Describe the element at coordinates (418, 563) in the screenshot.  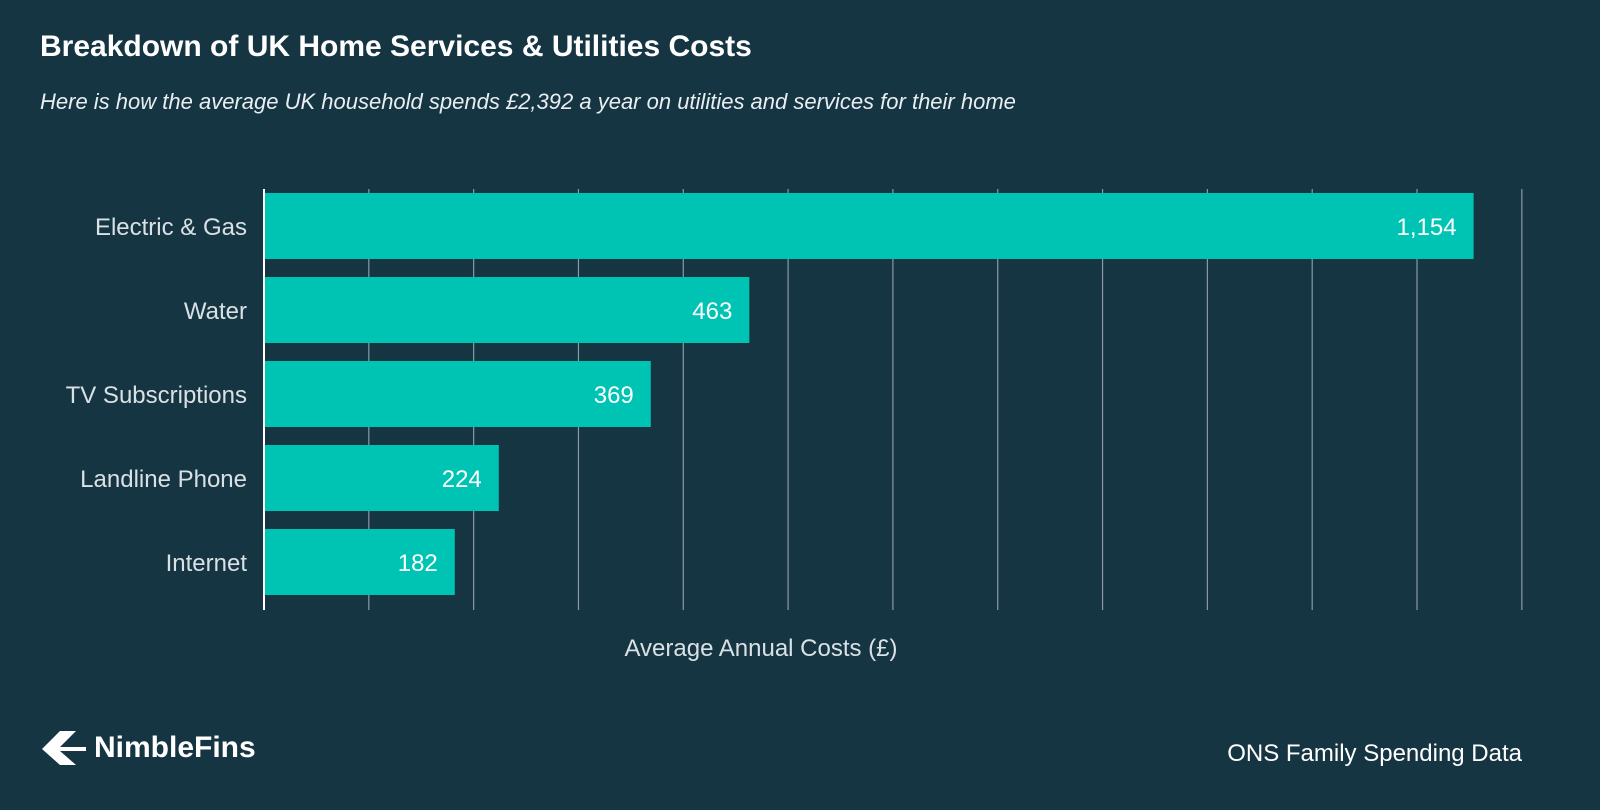
I see `data-label: 182` at that location.